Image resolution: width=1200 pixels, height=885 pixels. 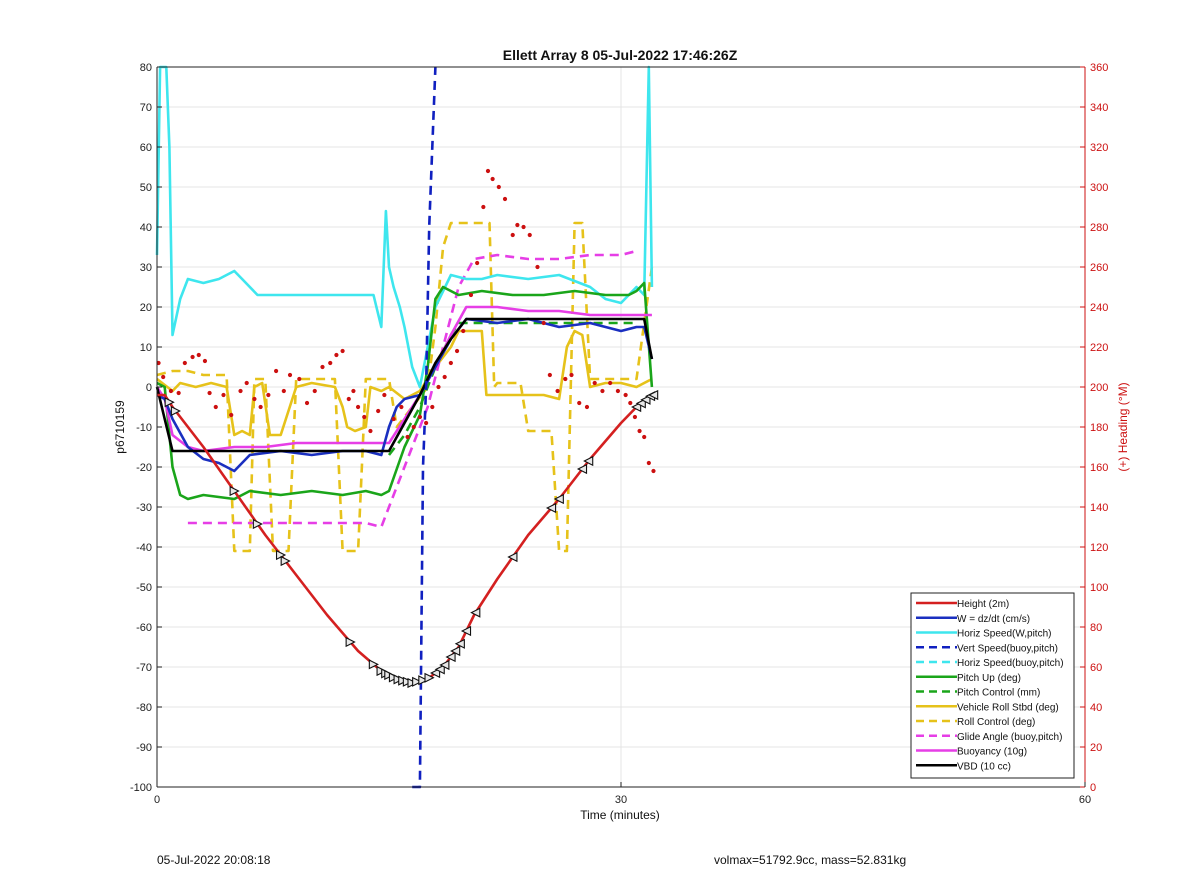 I want to click on legend-box, so click(x=992, y=685).